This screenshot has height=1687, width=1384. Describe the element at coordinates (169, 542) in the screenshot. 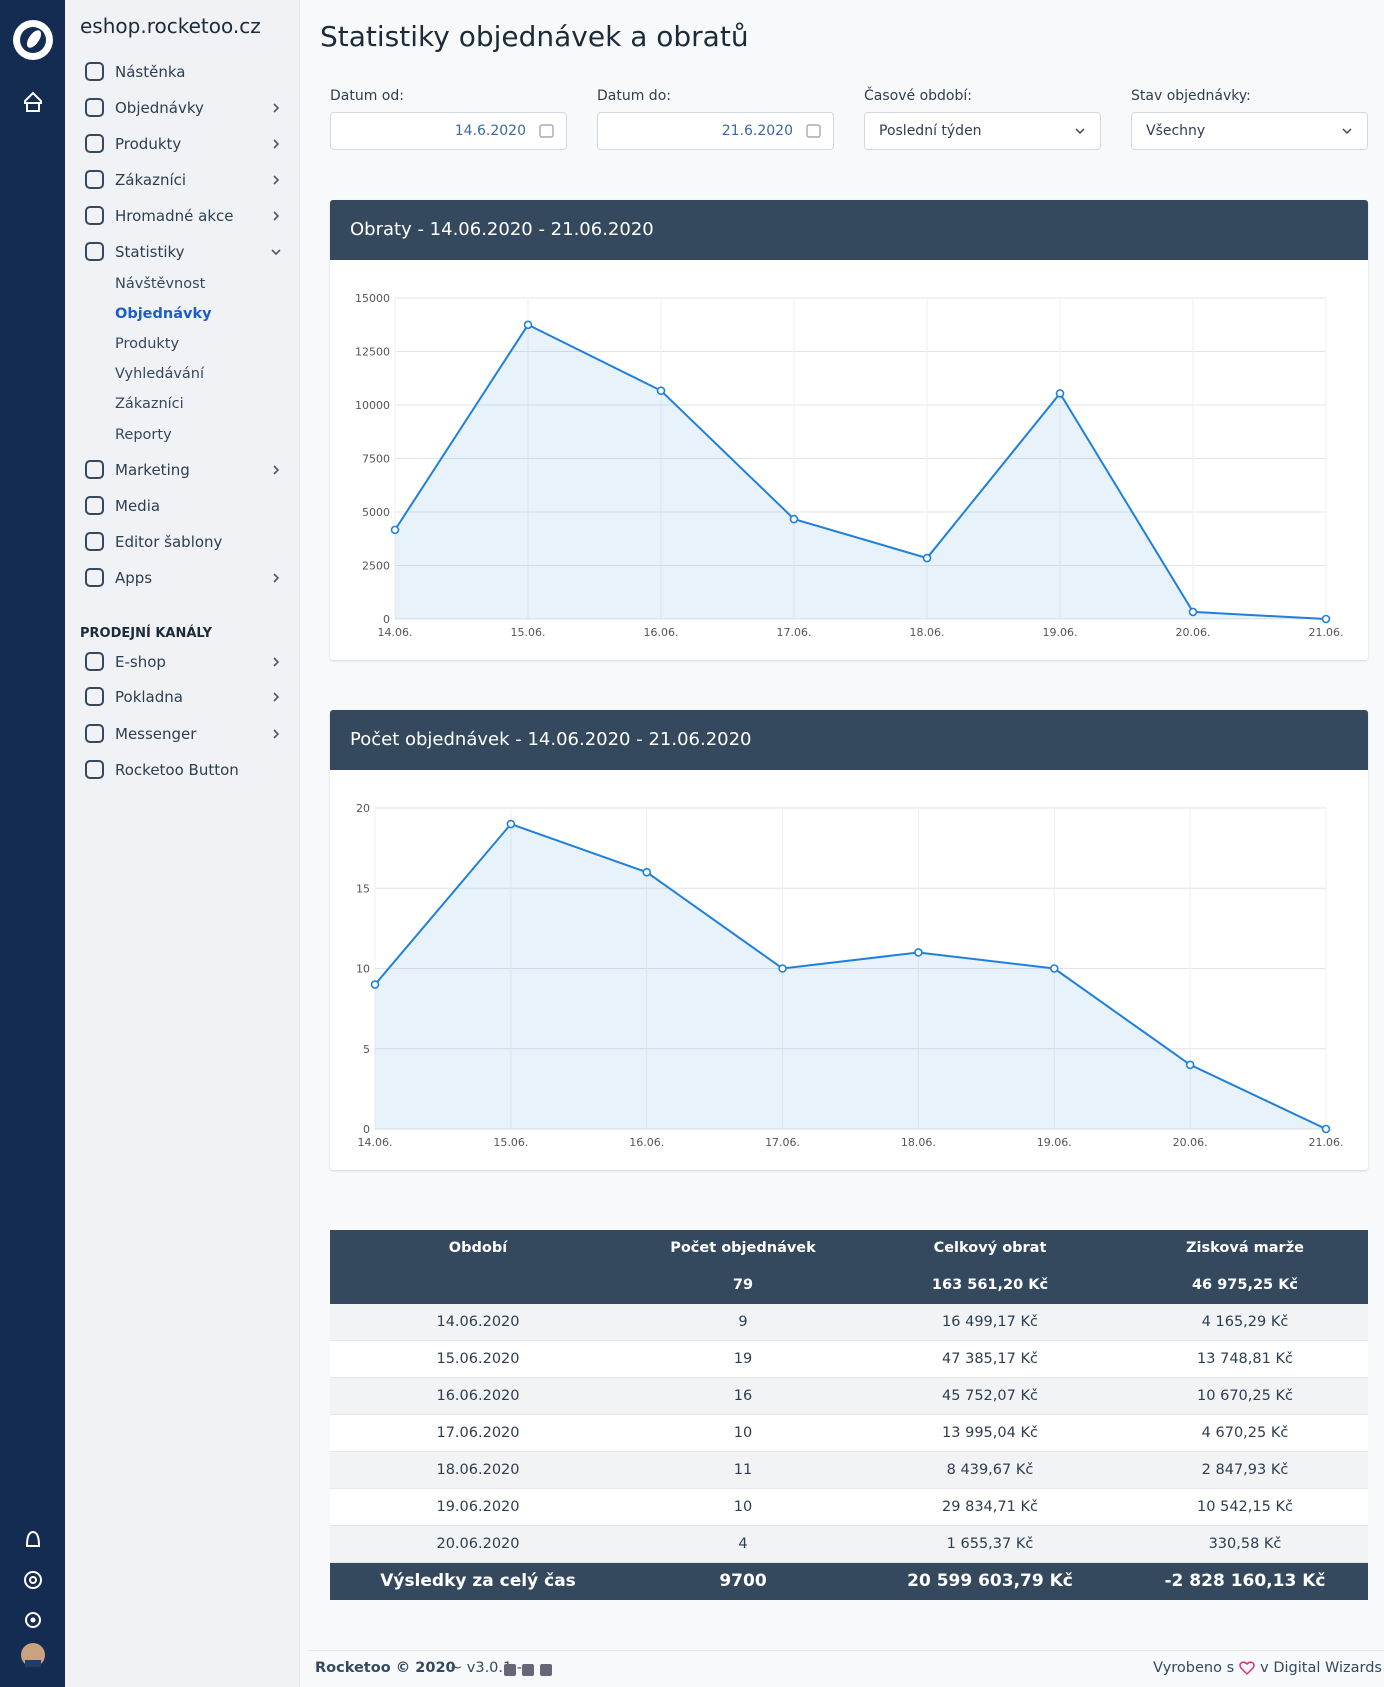

I see `menu-item: Editor šablony` at that location.